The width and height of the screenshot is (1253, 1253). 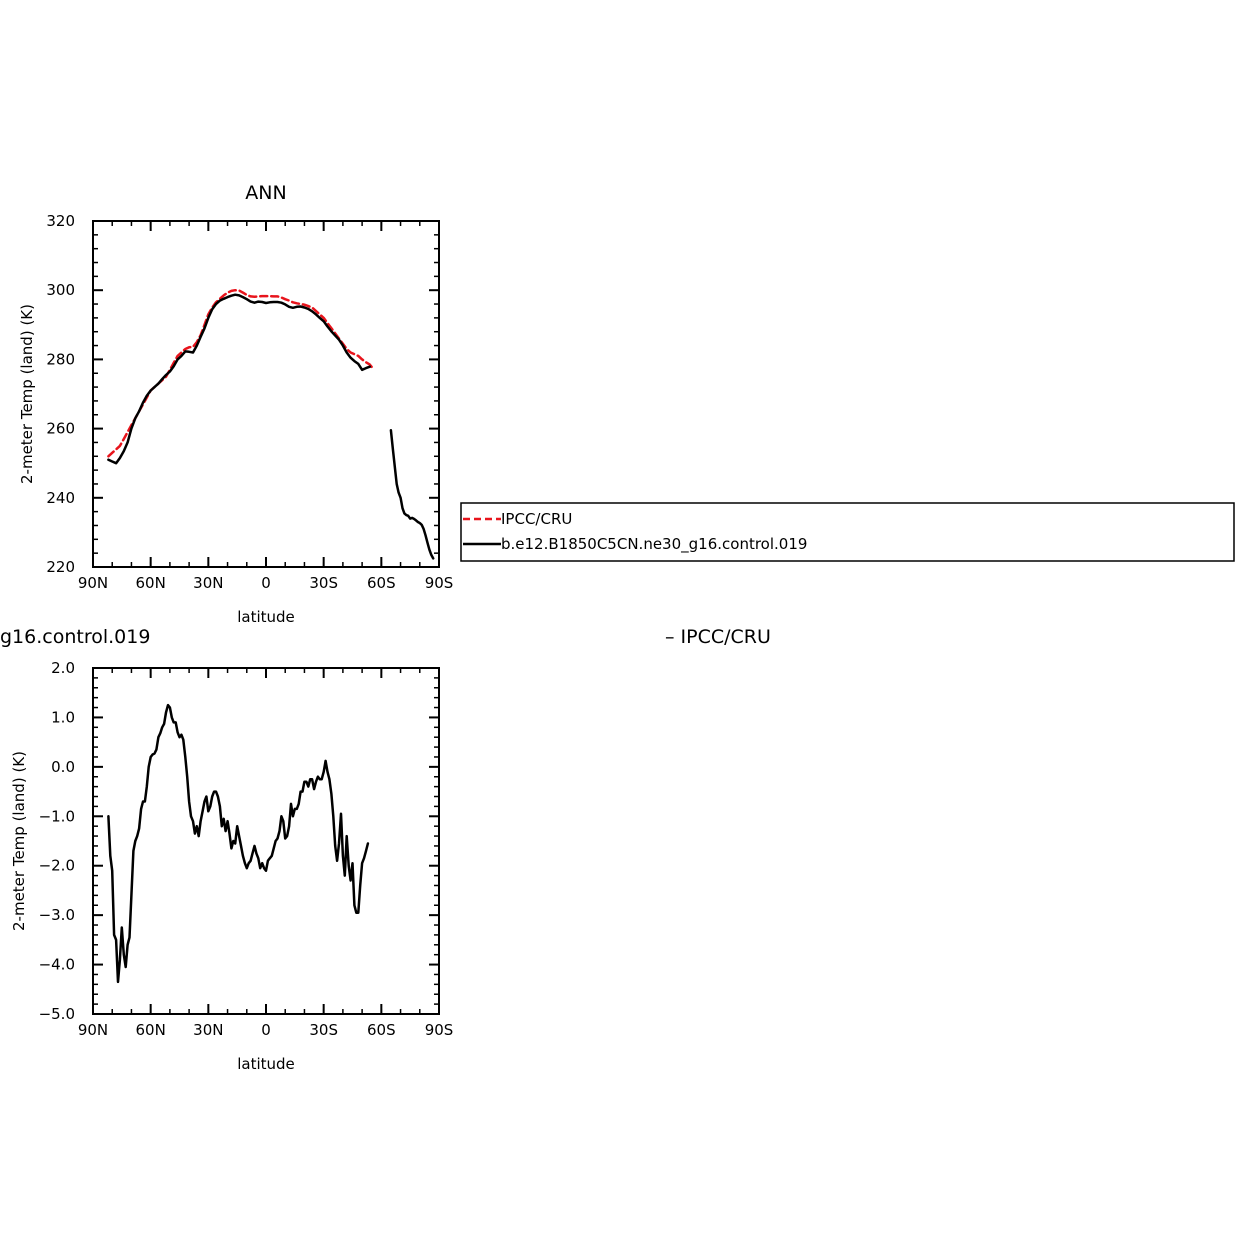 What do you see at coordinates (60, 290) in the screenshot?
I see `y-tick-label: 300` at bounding box center [60, 290].